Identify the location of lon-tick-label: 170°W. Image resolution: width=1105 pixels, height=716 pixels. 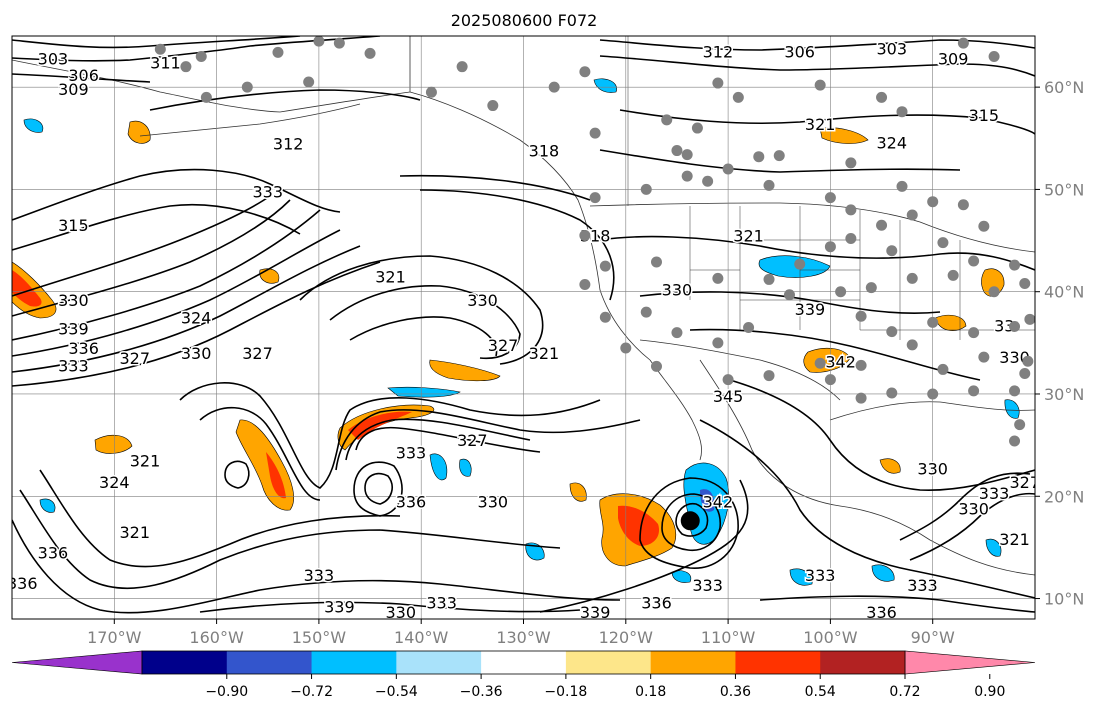
(114, 637).